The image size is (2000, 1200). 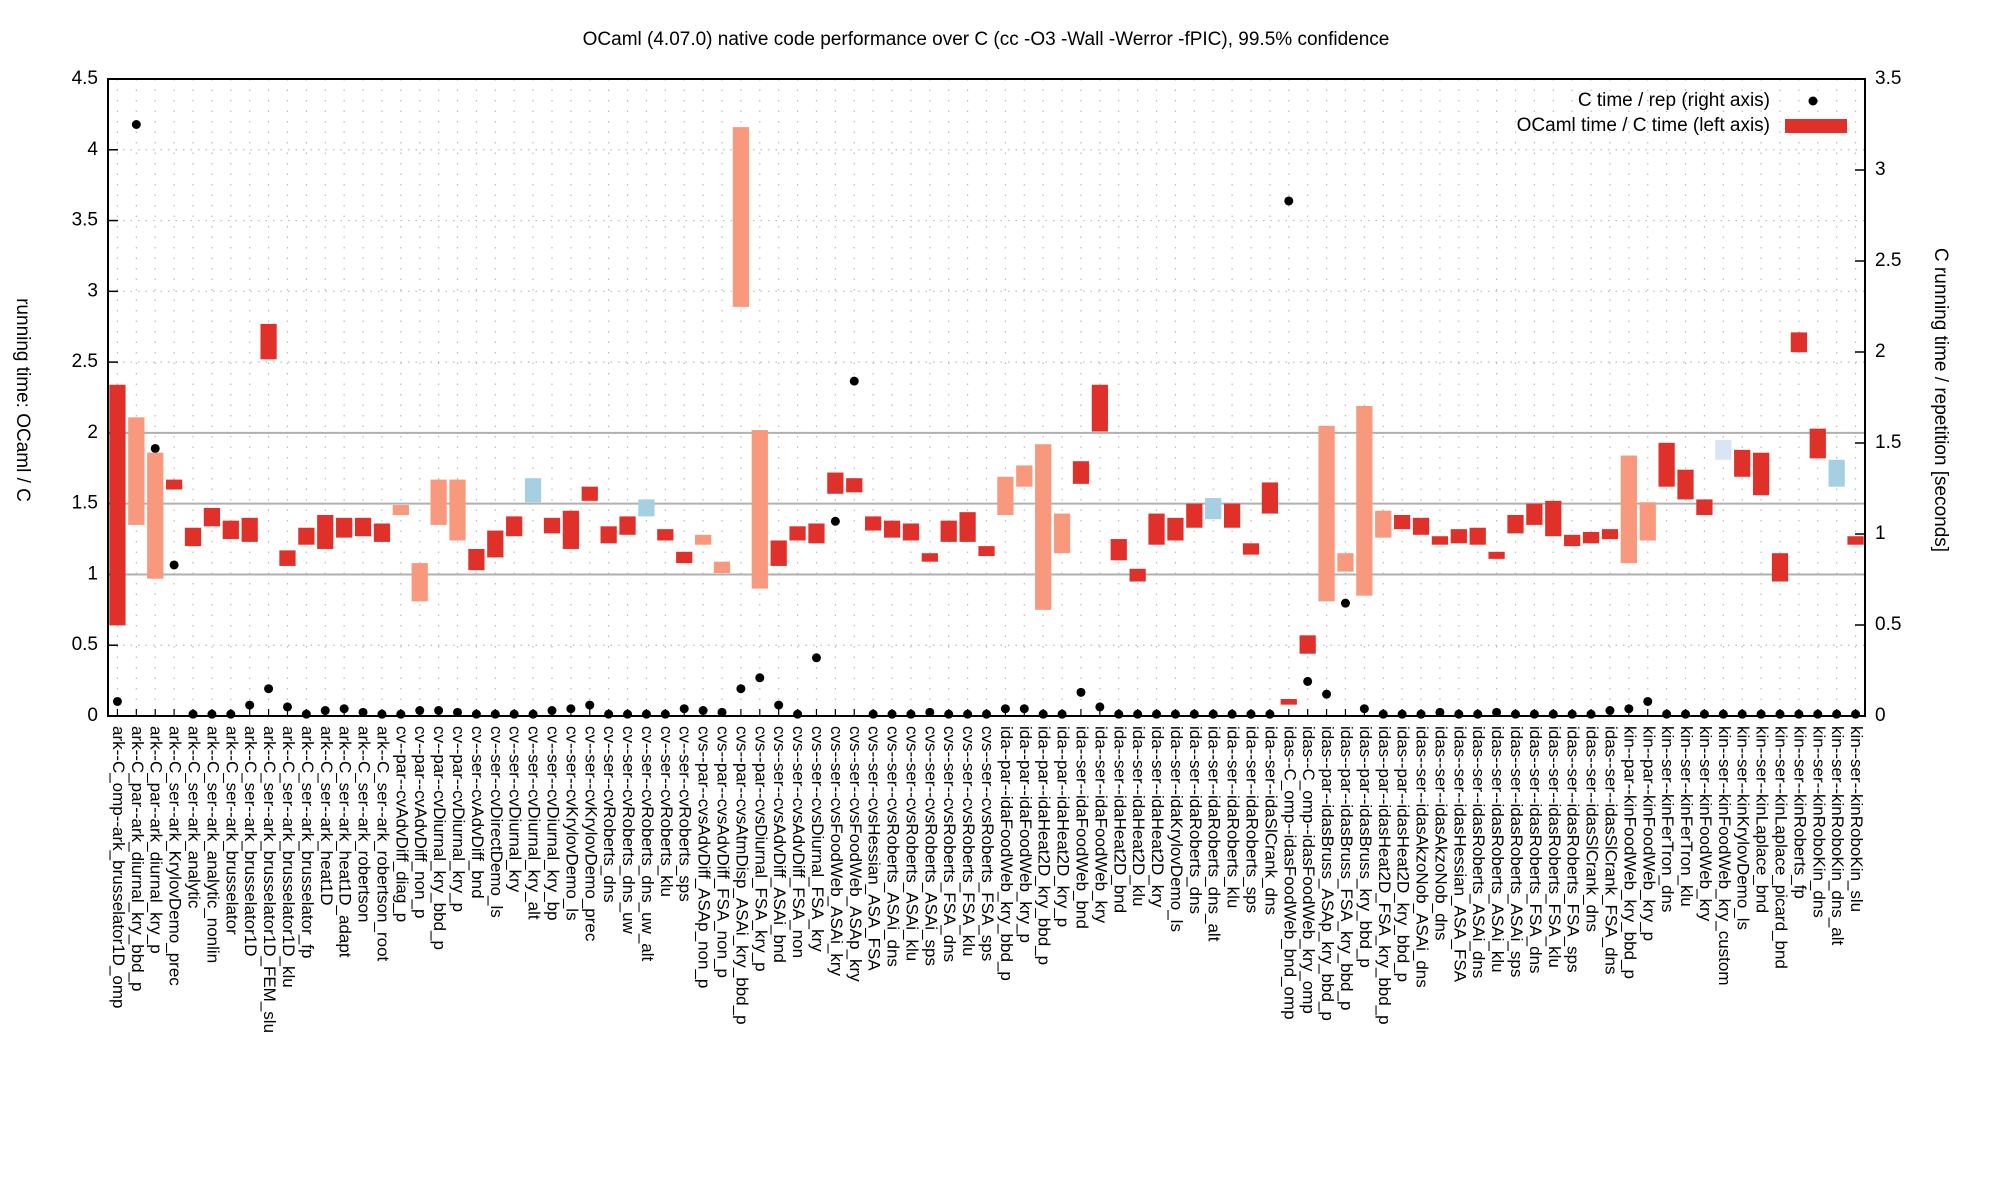 I want to click on legend-label: C time / rep (right axis), so click(x=1674, y=100).